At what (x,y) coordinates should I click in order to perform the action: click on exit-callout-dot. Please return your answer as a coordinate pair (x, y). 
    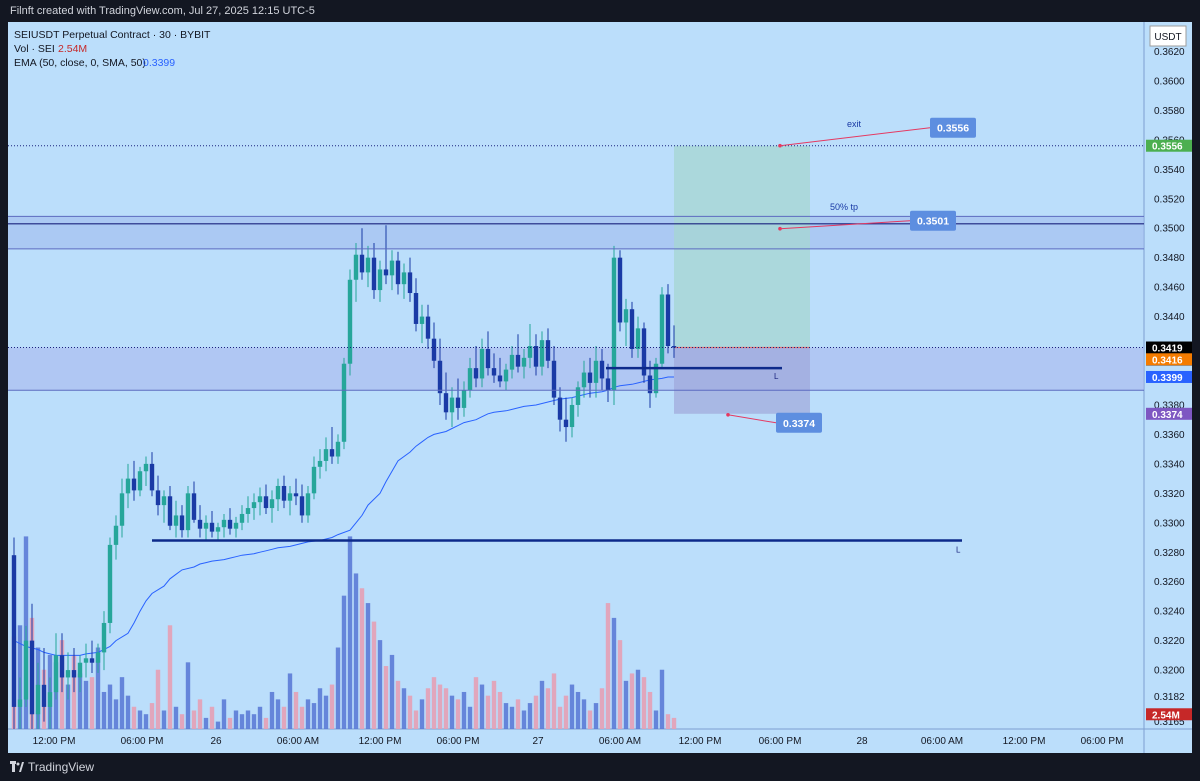
    Looking at the image, I should click on (780, 145).